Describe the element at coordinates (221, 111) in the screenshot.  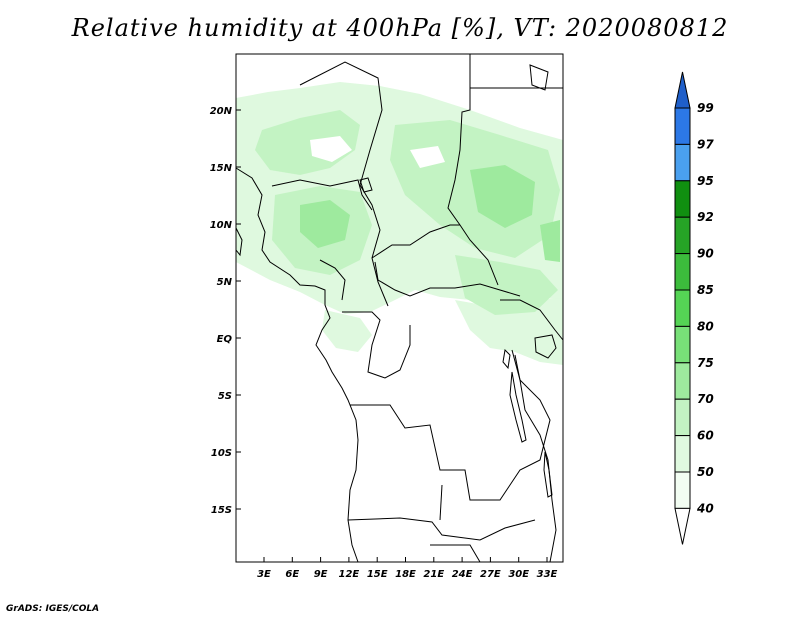
I see `lat-tick-label: 20N` at that location.